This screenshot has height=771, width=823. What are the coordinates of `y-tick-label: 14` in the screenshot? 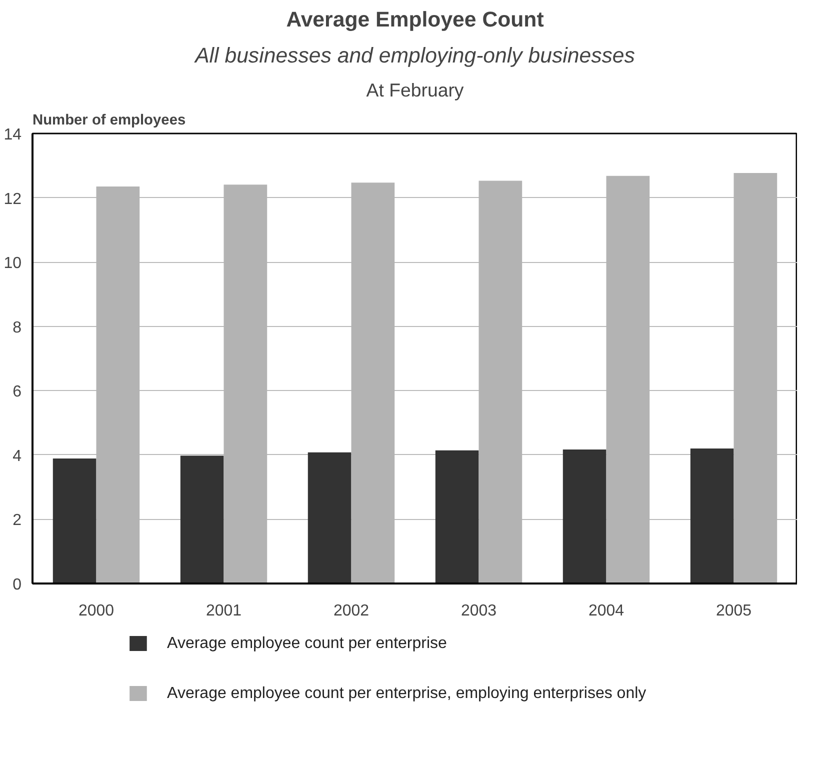 It's located at (13, 135).